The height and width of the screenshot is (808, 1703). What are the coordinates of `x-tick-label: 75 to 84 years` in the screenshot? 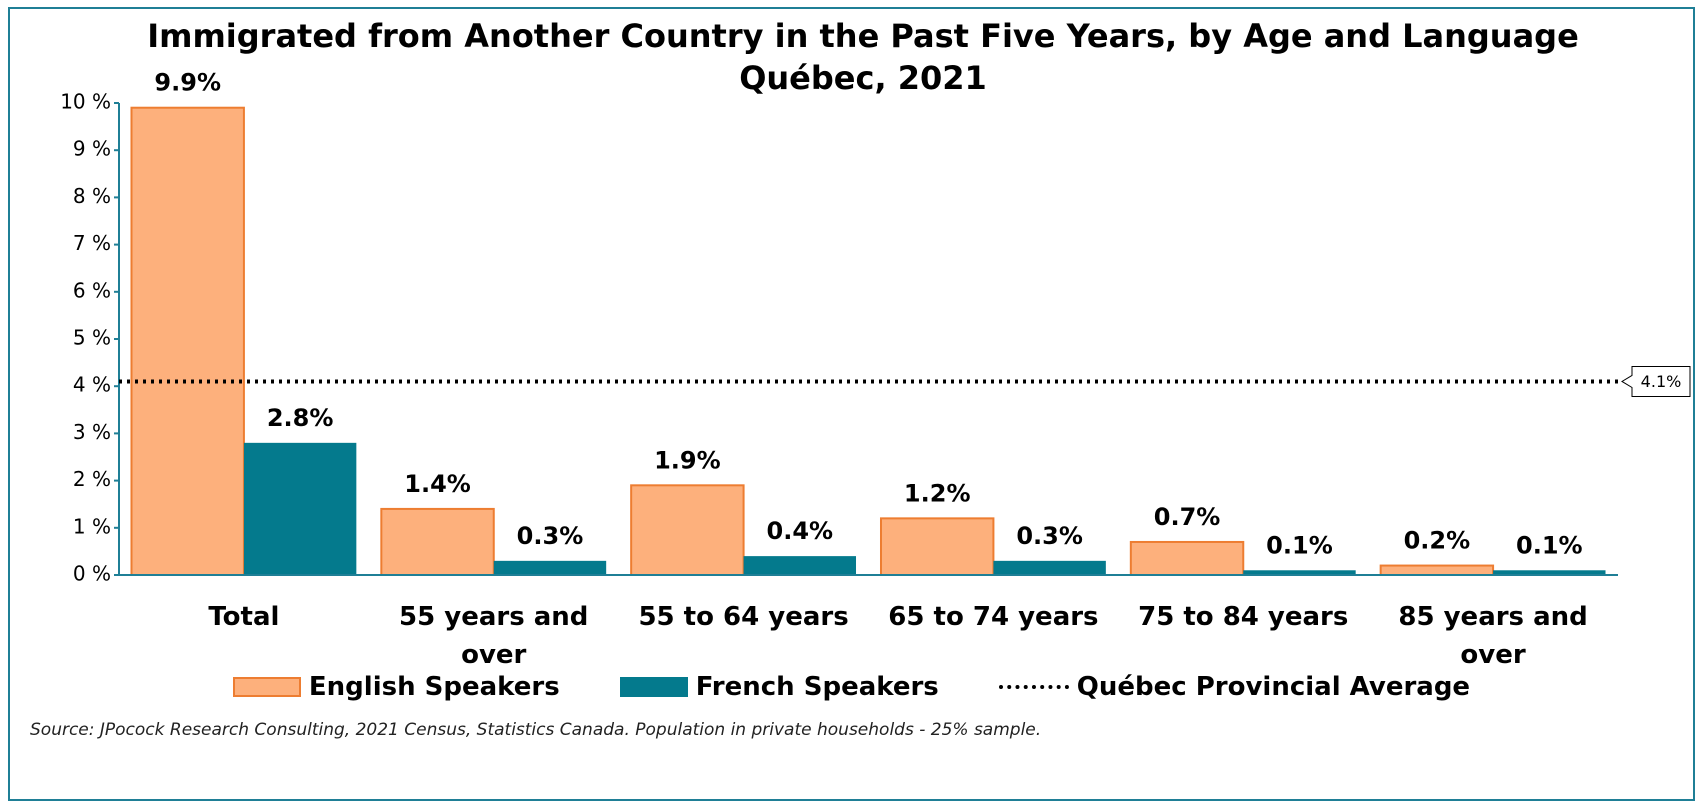 It's located at (1243, 617).